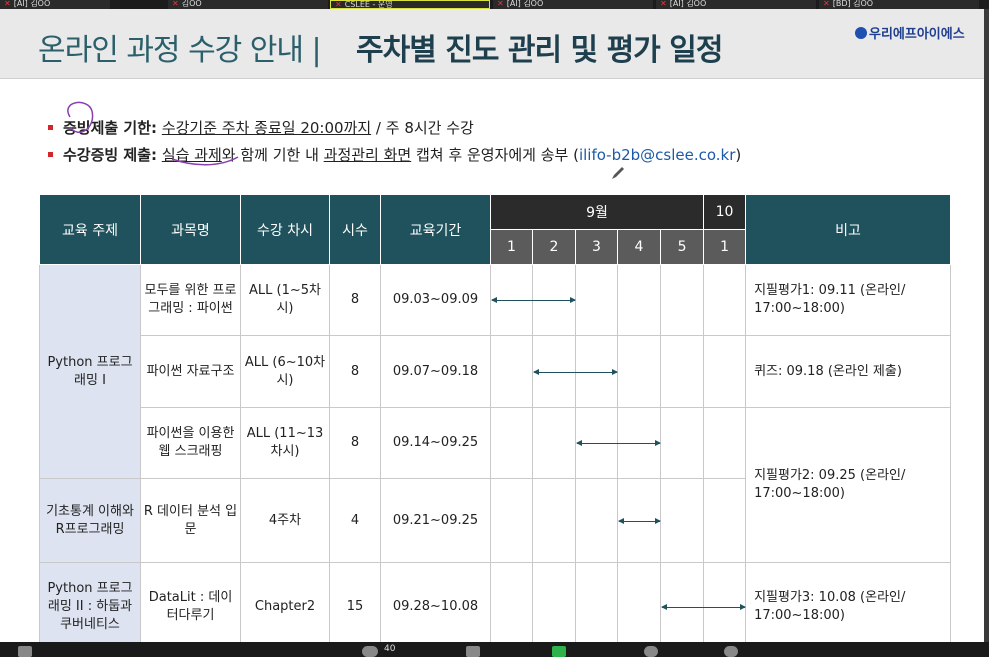  What do you see at coordinates (410, 4) in the screenshot?
I see `participant-tile: ✕ CSLEE - 운영` at bounding box center [410, 4].